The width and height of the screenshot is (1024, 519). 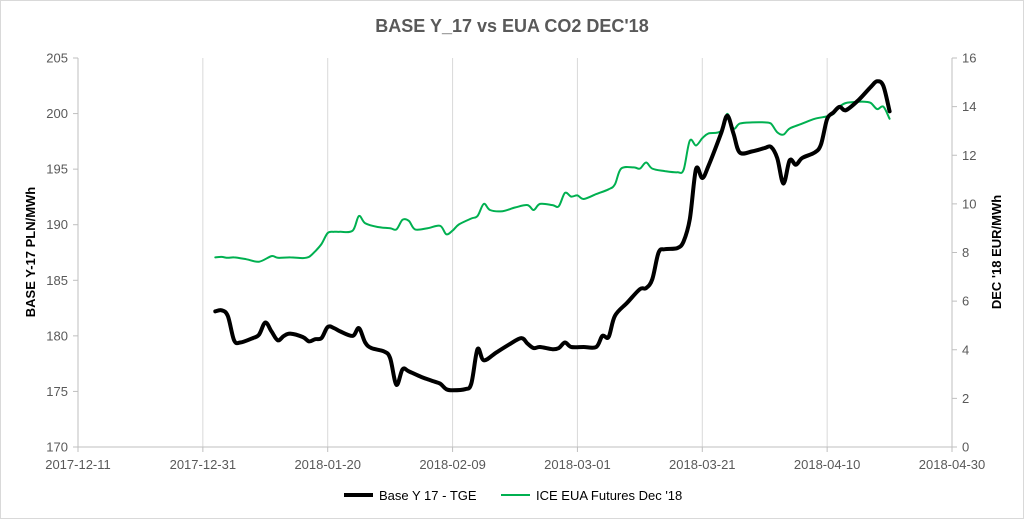 I want to click on legend: Base Y 17 - TGE ICE EUA Futures Dec '18, so click(x=513, y=495).